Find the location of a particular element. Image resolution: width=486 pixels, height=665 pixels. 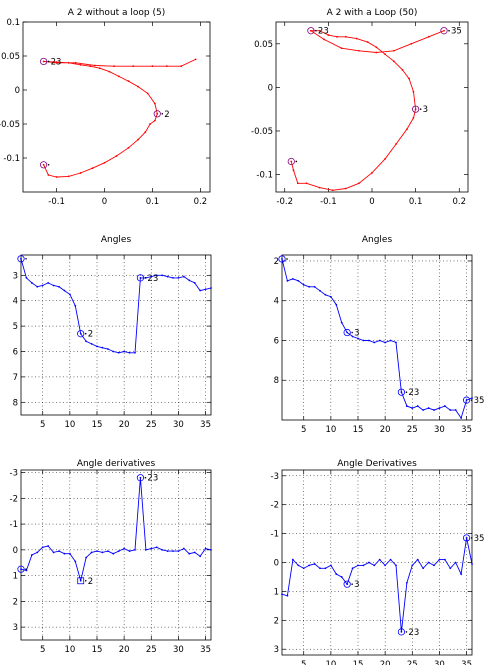

x-tick-label: -0.1 is located at coordinates (328, 202).